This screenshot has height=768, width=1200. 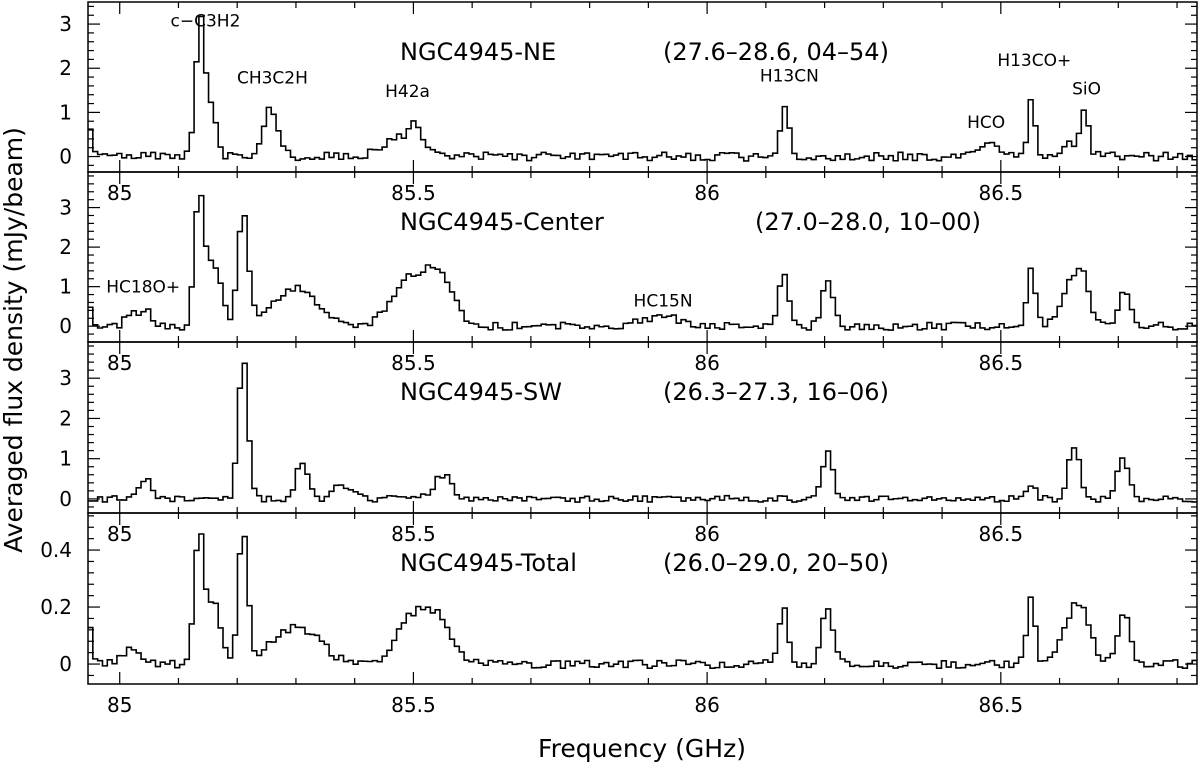 What do you see at coordinates (776, 52) in the screenshot?
I see `panel-region: (27.6–28.6, 04–54)` at bounding box center [776, 52].